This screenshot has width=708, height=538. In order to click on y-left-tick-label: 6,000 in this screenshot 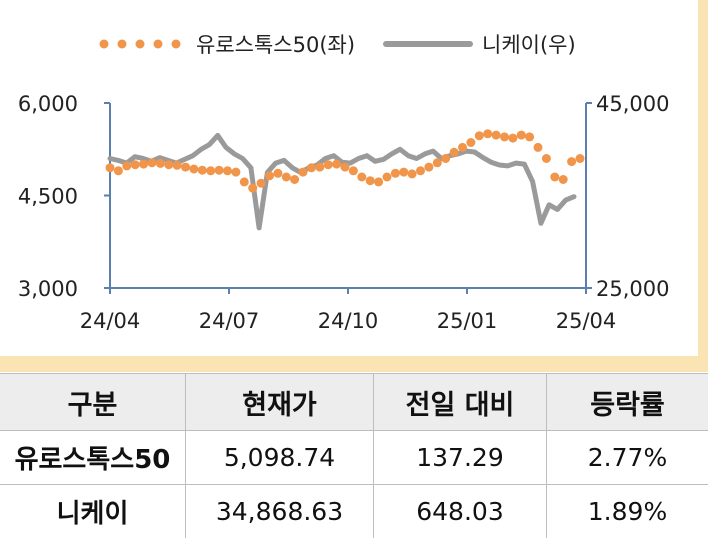, I will do `click(48, 104)`.